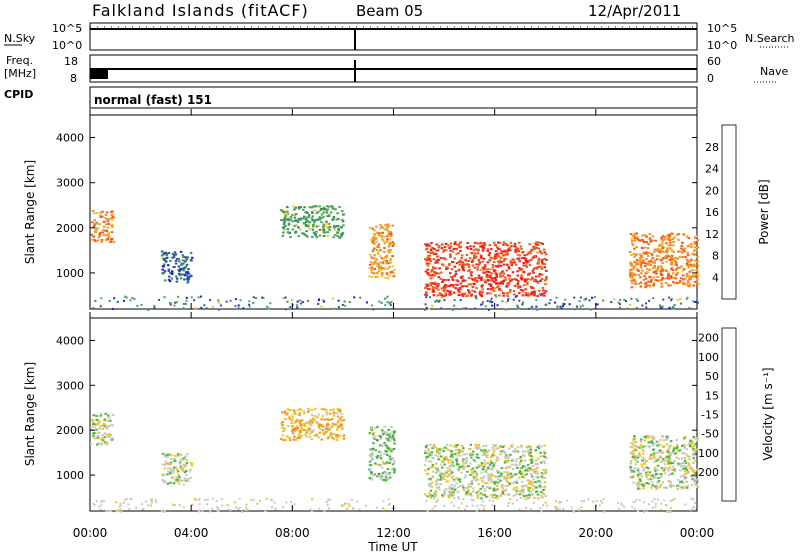 This screenshot has height=554, width=800. Describe the element at coordinates (712, 212) in the screenshot. I see `power-colorbar-tick: 16` at that location.